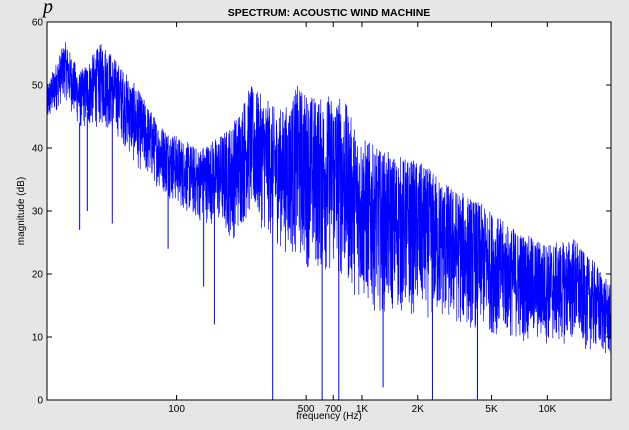 This screenshot has width=629, height=430. What do you see at coordinates (176, 409) in the screenshot?
I see `x-tick-label-100: 100` at bounding box center [176, 409].